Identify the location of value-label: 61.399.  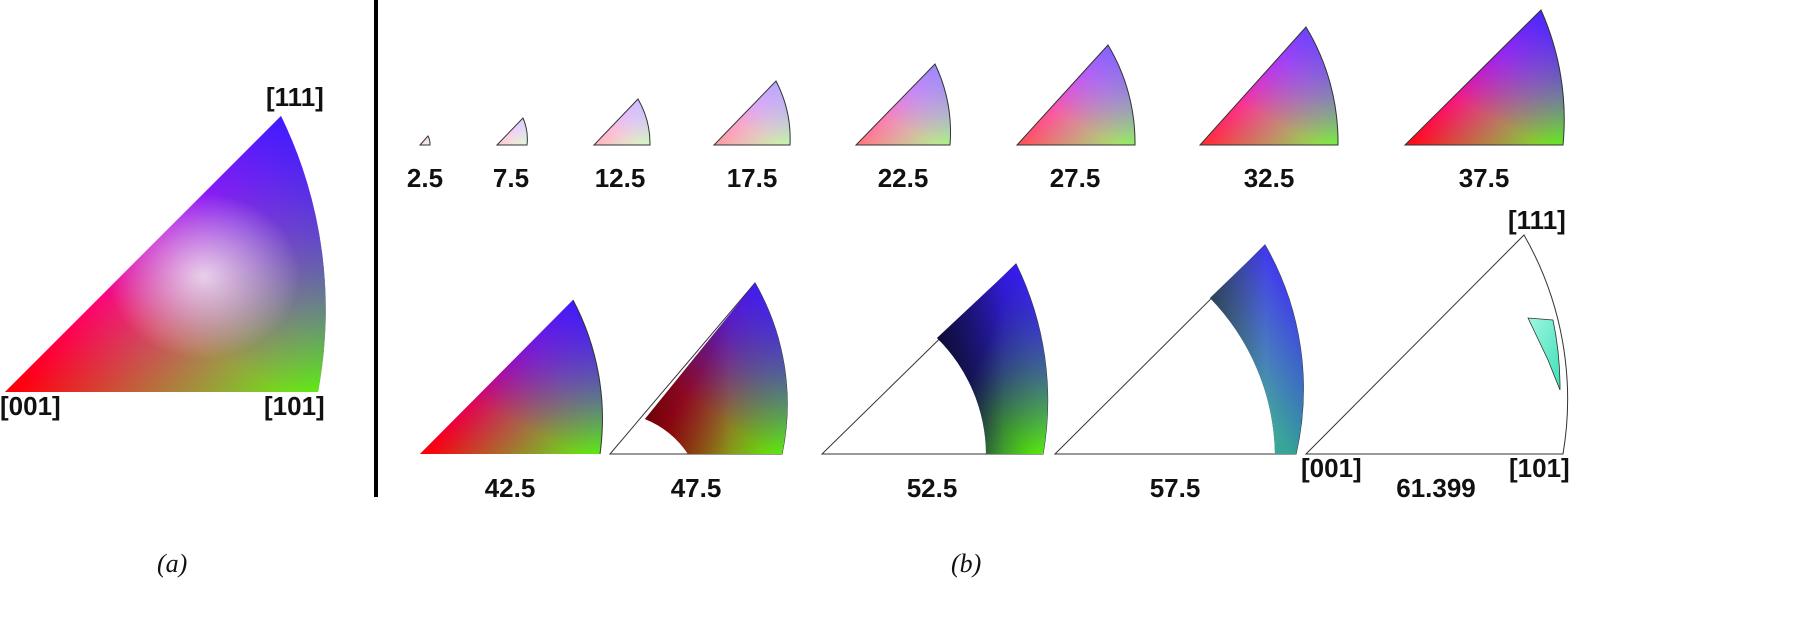
(1436, 488).